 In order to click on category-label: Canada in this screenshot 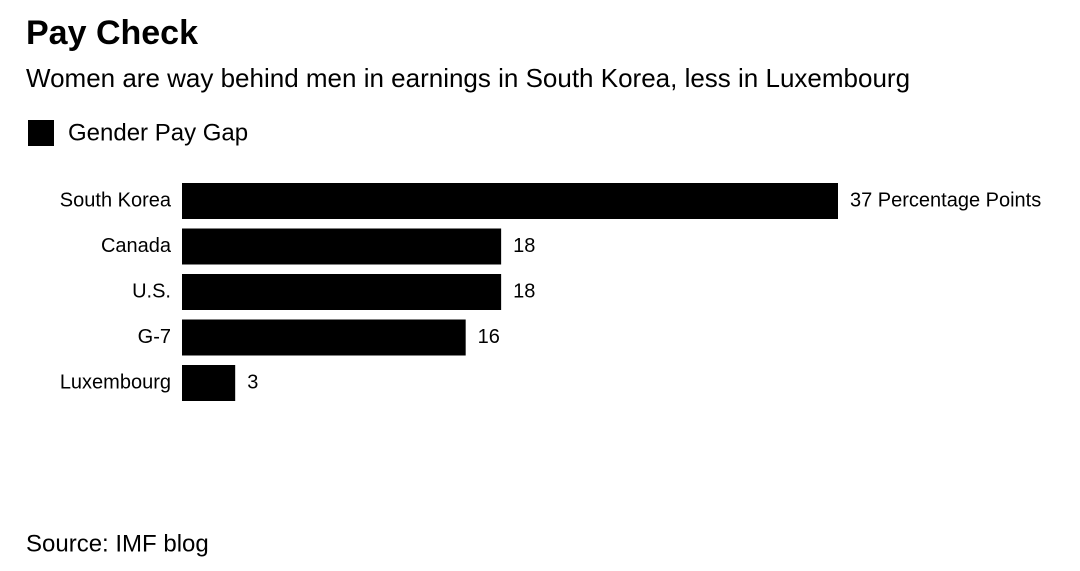, I will do `click(136, 246)`.